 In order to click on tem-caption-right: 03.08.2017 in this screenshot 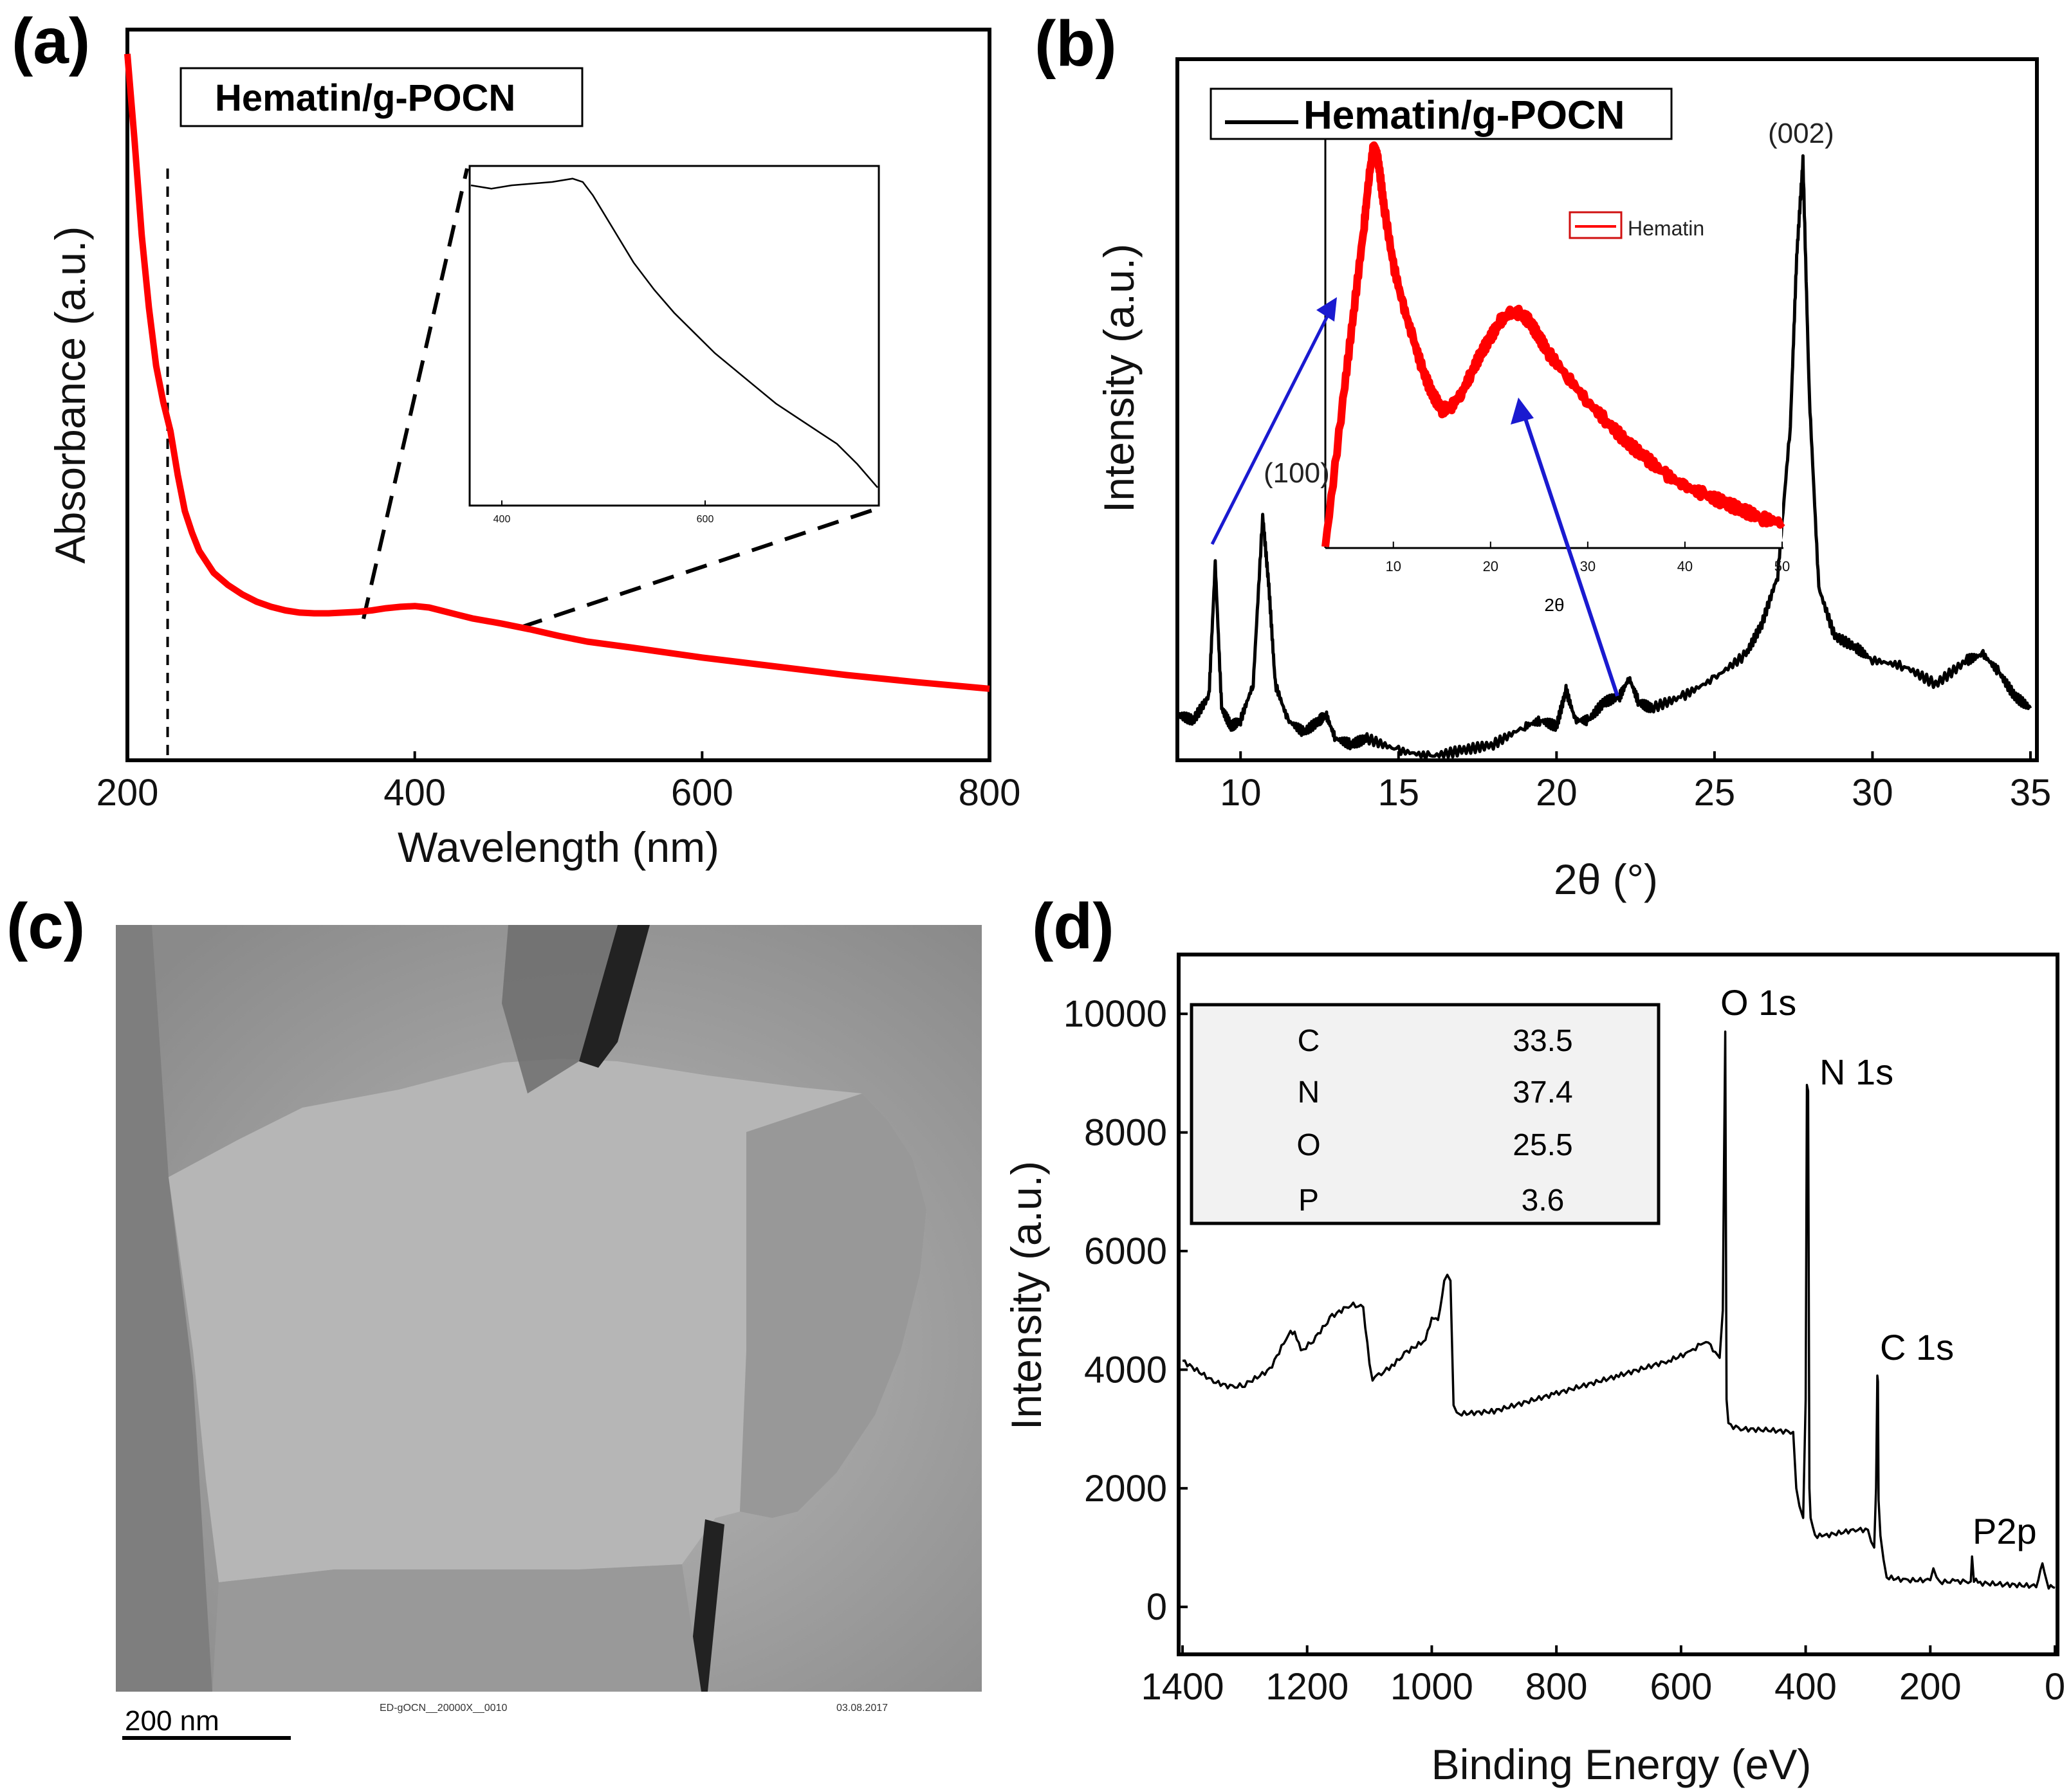, I will do `click(862, 1708)`.